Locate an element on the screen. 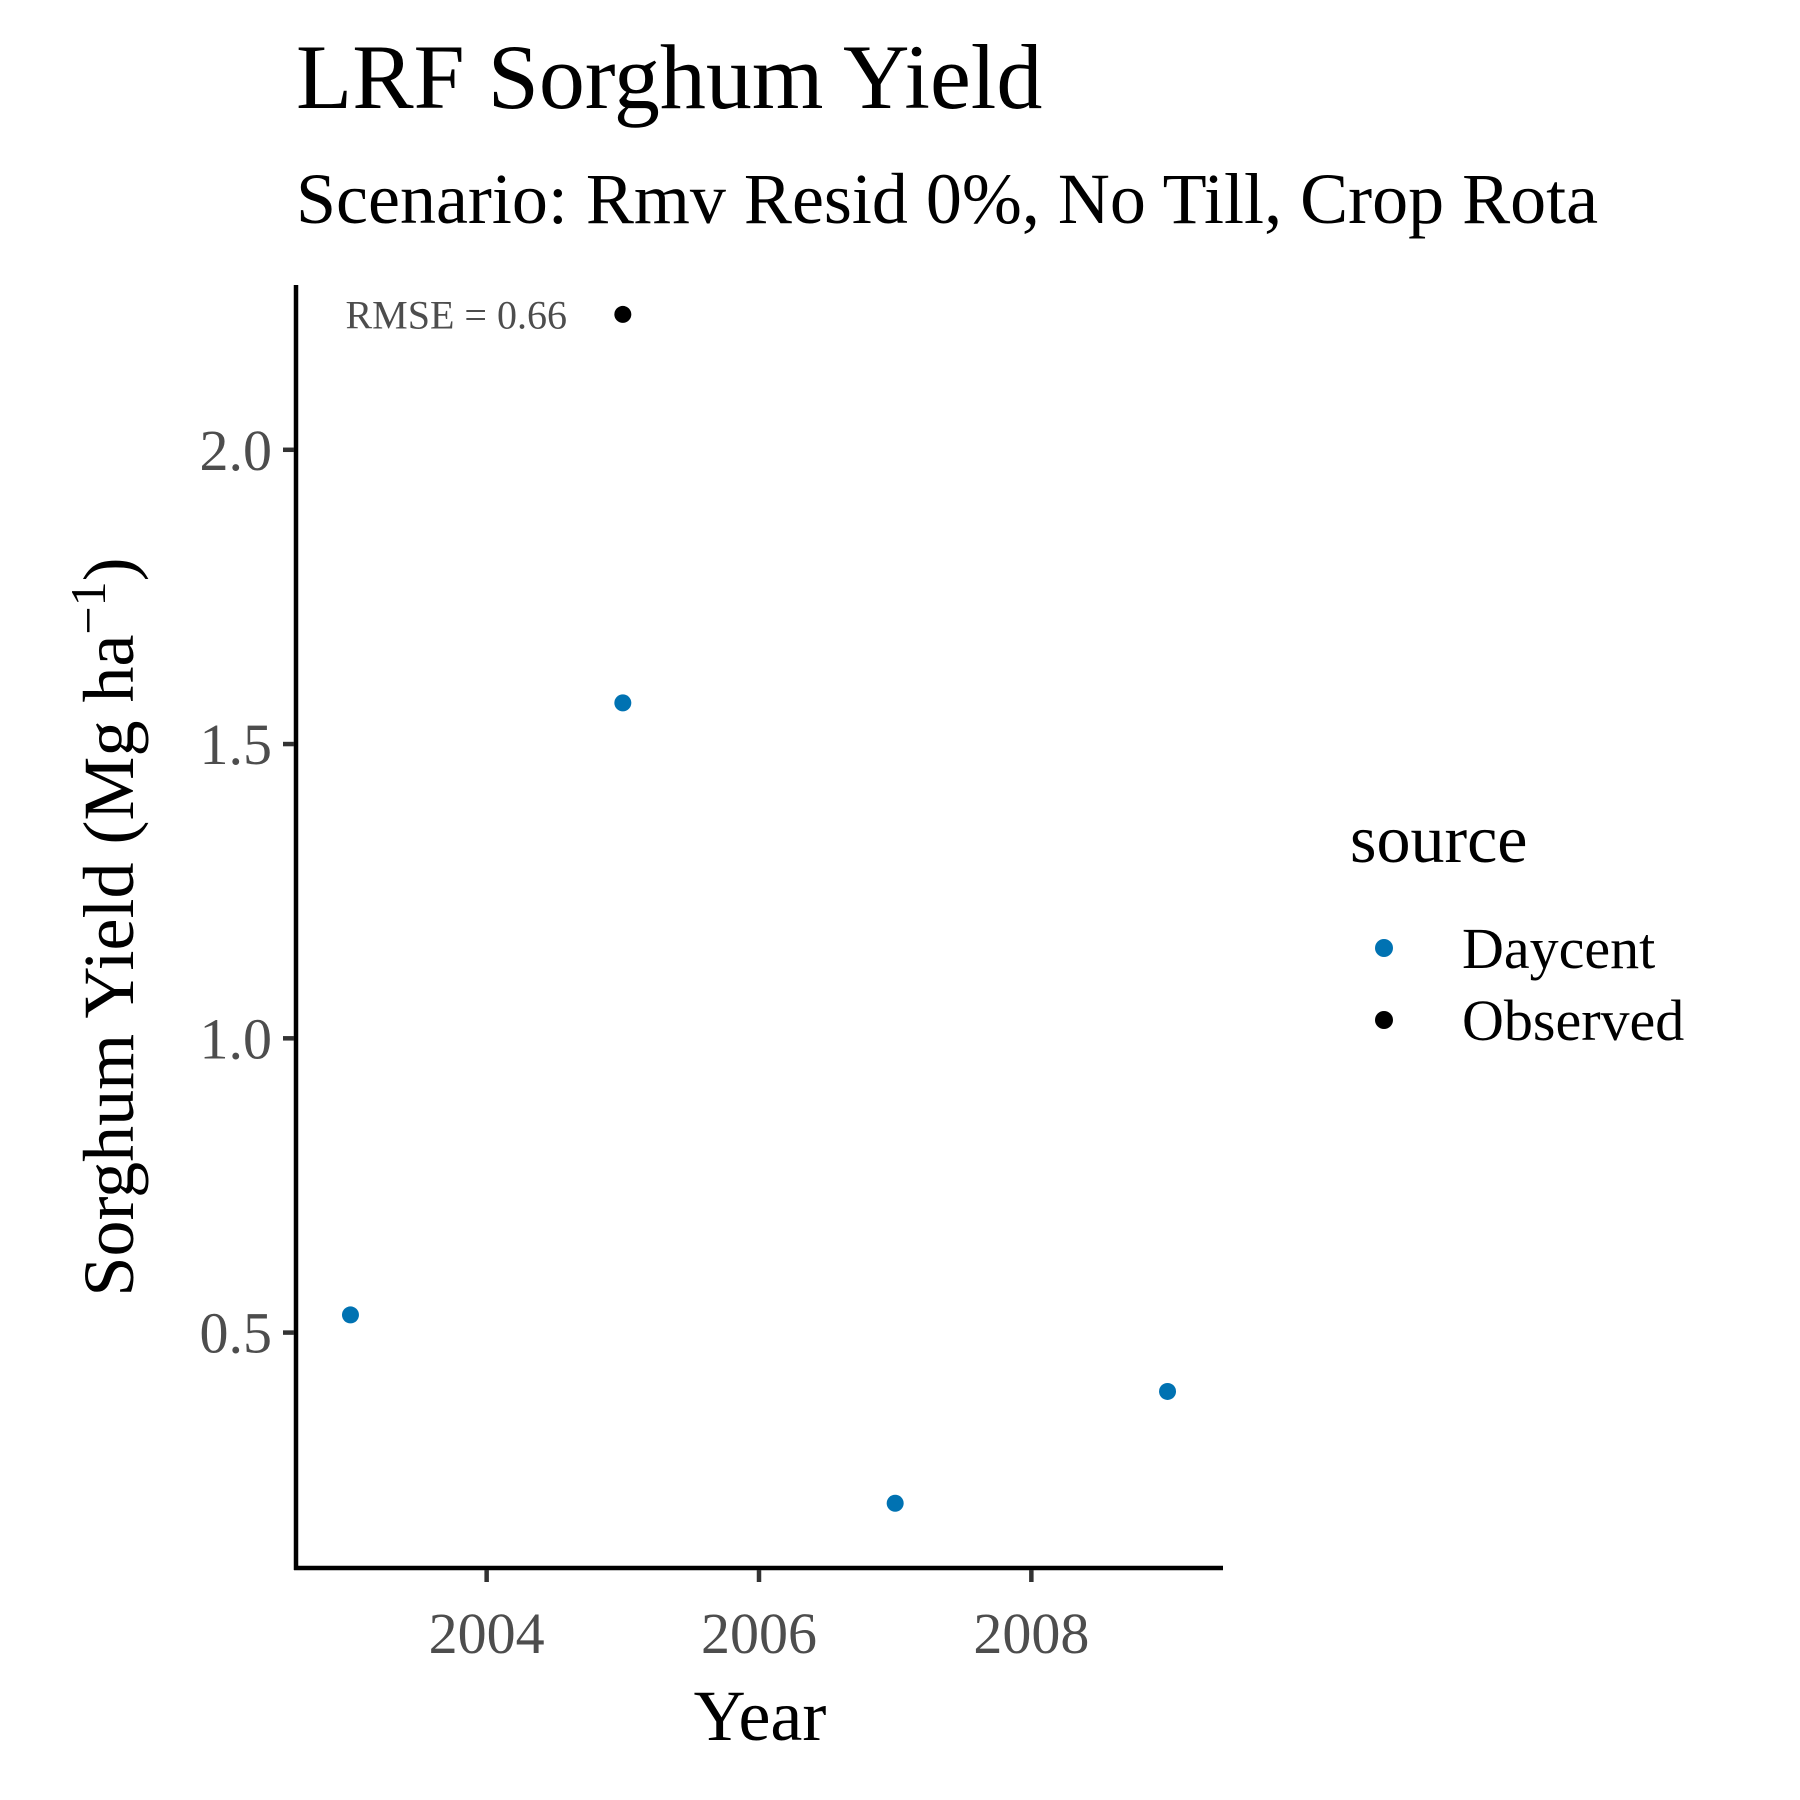 The width and height of the screenshot is (1800, 1800). legend-title: source is located at coordinates (1438, 839).